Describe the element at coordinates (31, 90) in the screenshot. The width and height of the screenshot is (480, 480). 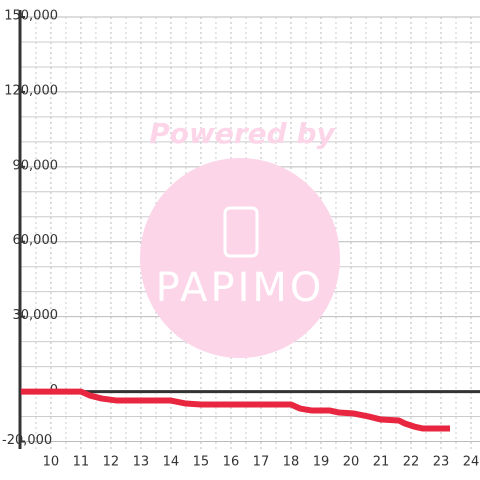
I see `y-tick-label: 120,000` at that location.